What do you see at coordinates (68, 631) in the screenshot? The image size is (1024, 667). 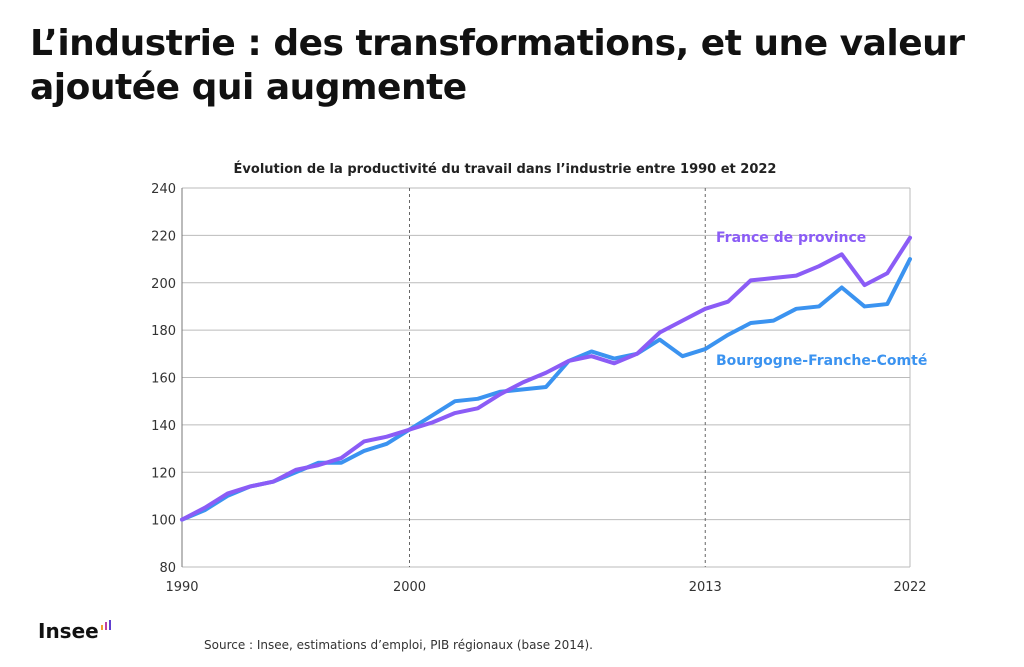 I see `logo-text: Insee` at bounding box center [68, 631].